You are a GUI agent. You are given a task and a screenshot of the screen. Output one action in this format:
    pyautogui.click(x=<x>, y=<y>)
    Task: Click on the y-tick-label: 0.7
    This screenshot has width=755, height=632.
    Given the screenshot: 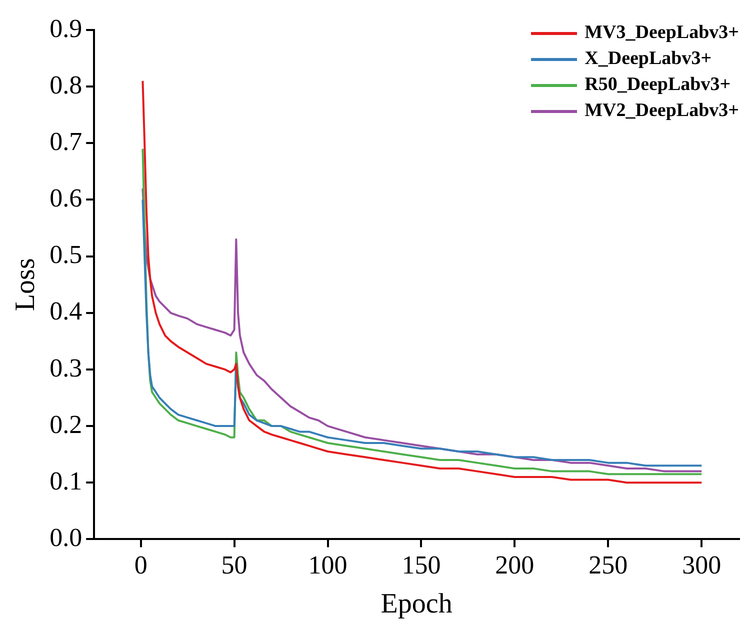 What is the action you would take?
    pyautogui.click(x=66, y=141)
    